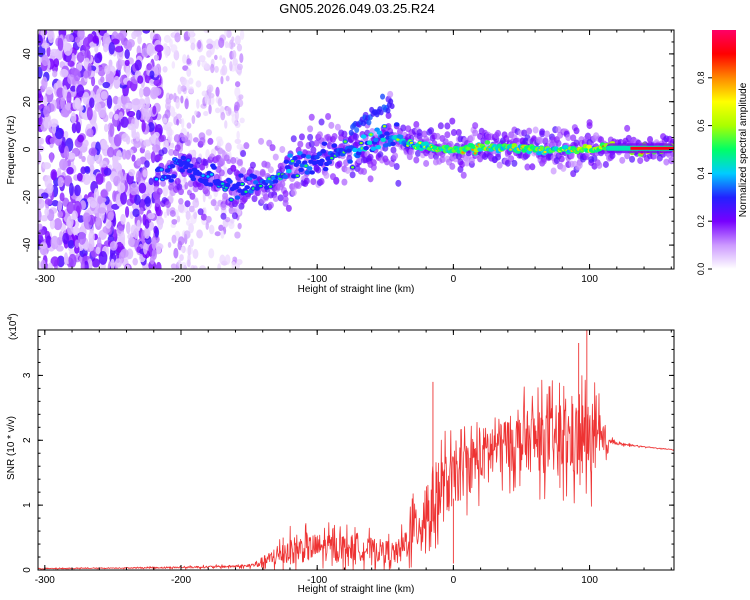 The height and width of the screenshot is (600, 750). I want to click on spectrogram-x-tick-label: 0, so click(454, 279).